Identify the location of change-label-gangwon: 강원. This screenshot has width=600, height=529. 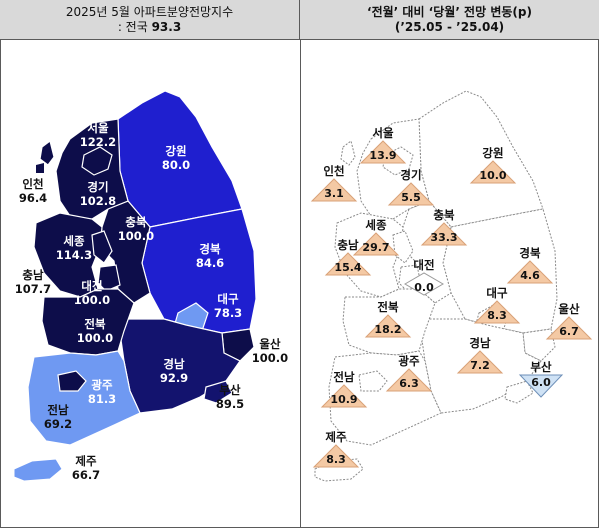
(493, 153).